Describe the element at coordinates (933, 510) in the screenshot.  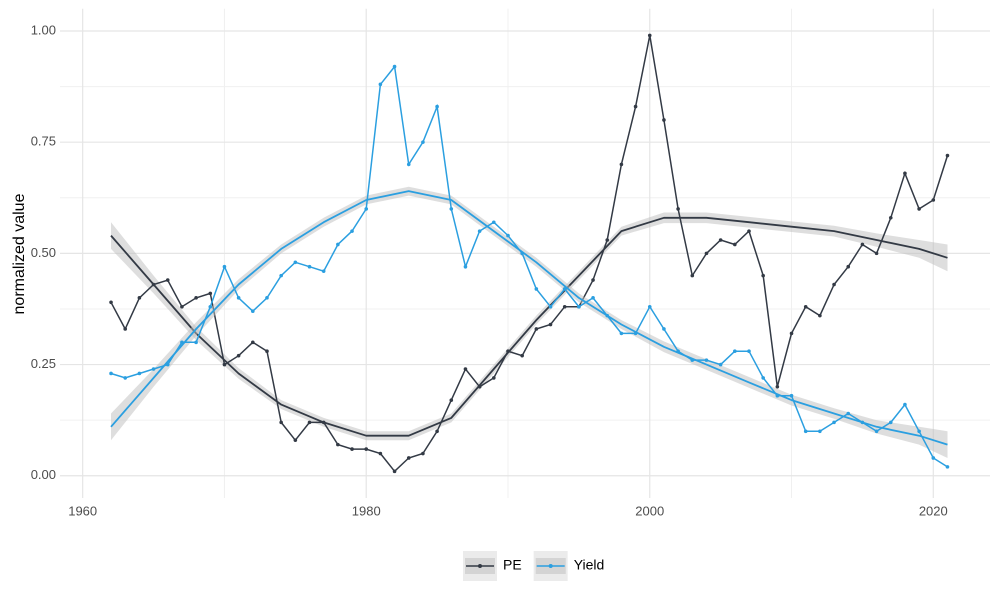
I see `x-tick-label: 2020` at that location.